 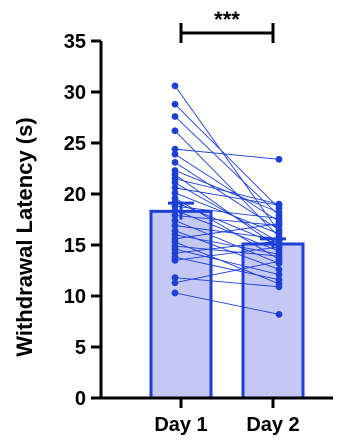 What do you see at coordinates (272, 425) in the screenshot?
I see `x-tick-label-2: Day 2` at bounding box center [272, 425].